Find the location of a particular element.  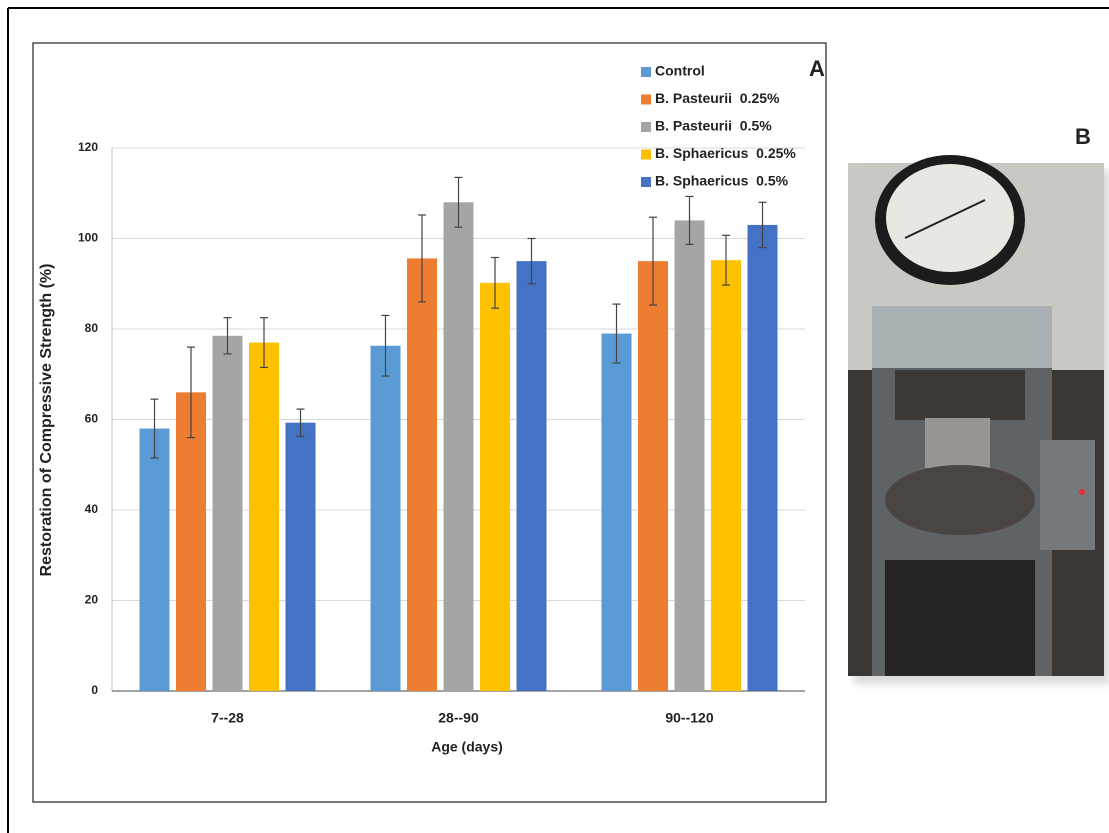

legend-label: B. Sphaericus 0.5% is located at coordinates (722, 181).